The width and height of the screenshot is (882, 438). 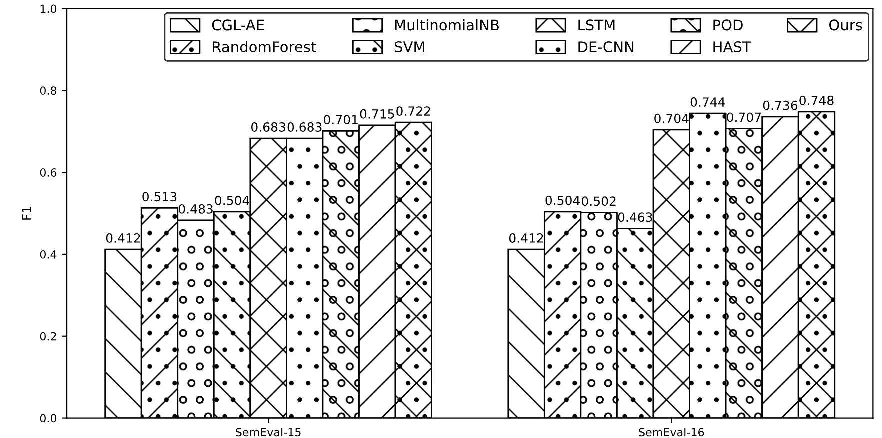 What do you see at coordinates (377, 114) in the screenshot?
I see `data-label: 0.715` at bounding box center [377, 114].